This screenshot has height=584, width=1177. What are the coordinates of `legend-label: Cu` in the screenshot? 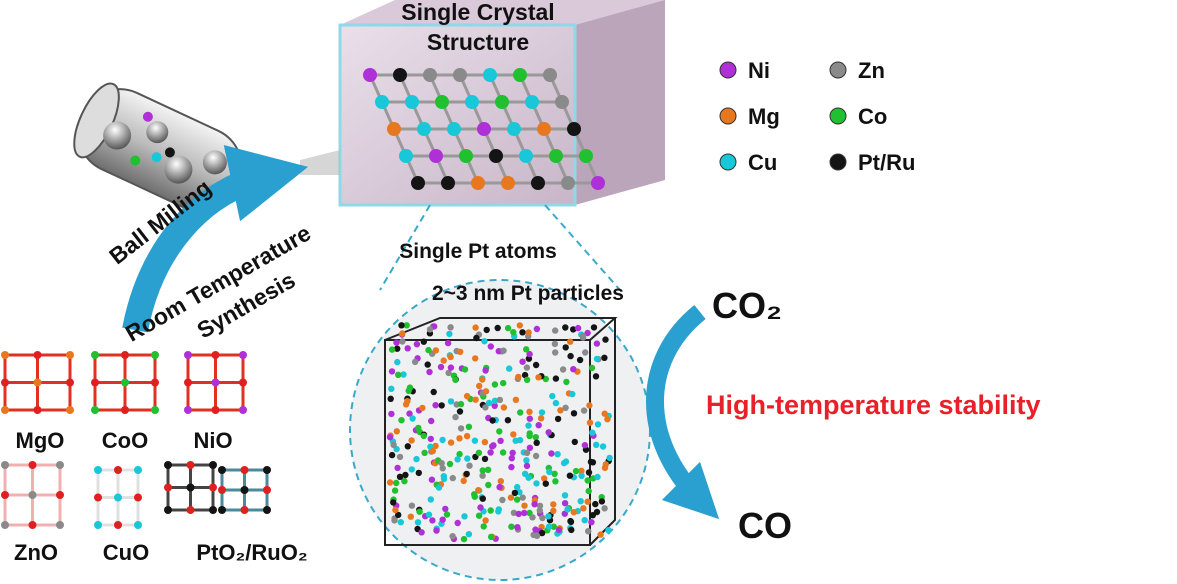 It's located at (762, 162).